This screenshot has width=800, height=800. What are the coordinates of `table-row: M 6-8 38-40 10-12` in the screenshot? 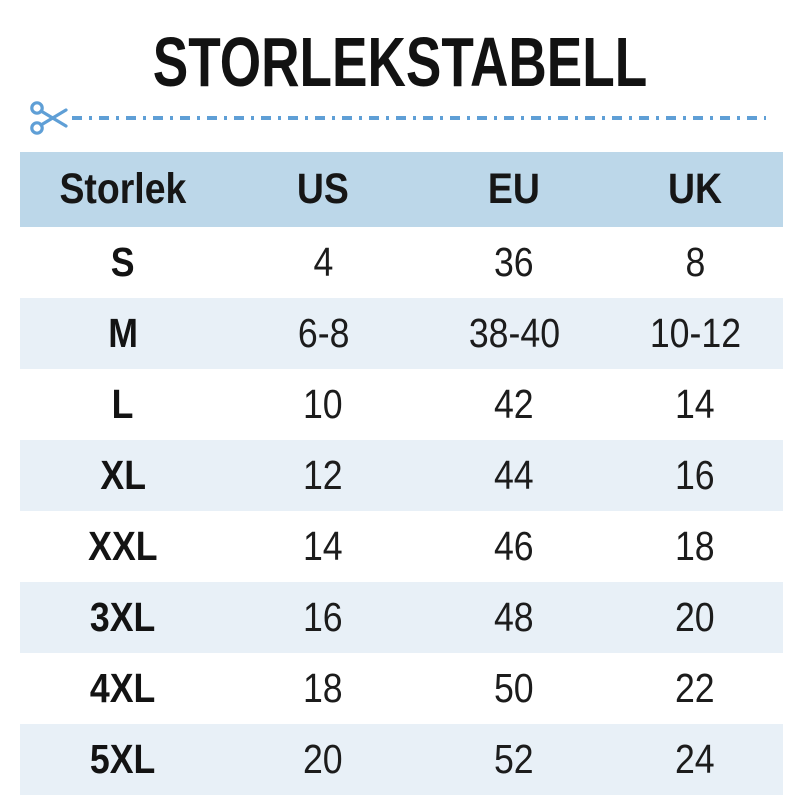 It's located at (401, 333).